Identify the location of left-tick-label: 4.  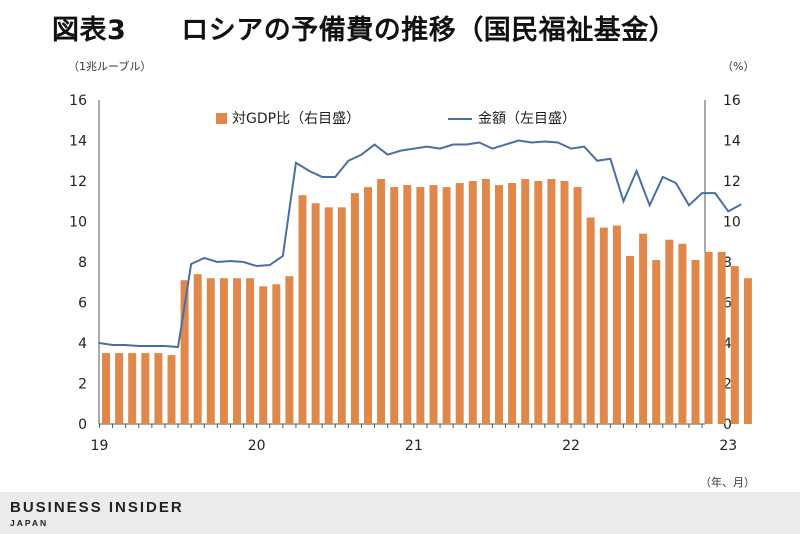
(82, 344).